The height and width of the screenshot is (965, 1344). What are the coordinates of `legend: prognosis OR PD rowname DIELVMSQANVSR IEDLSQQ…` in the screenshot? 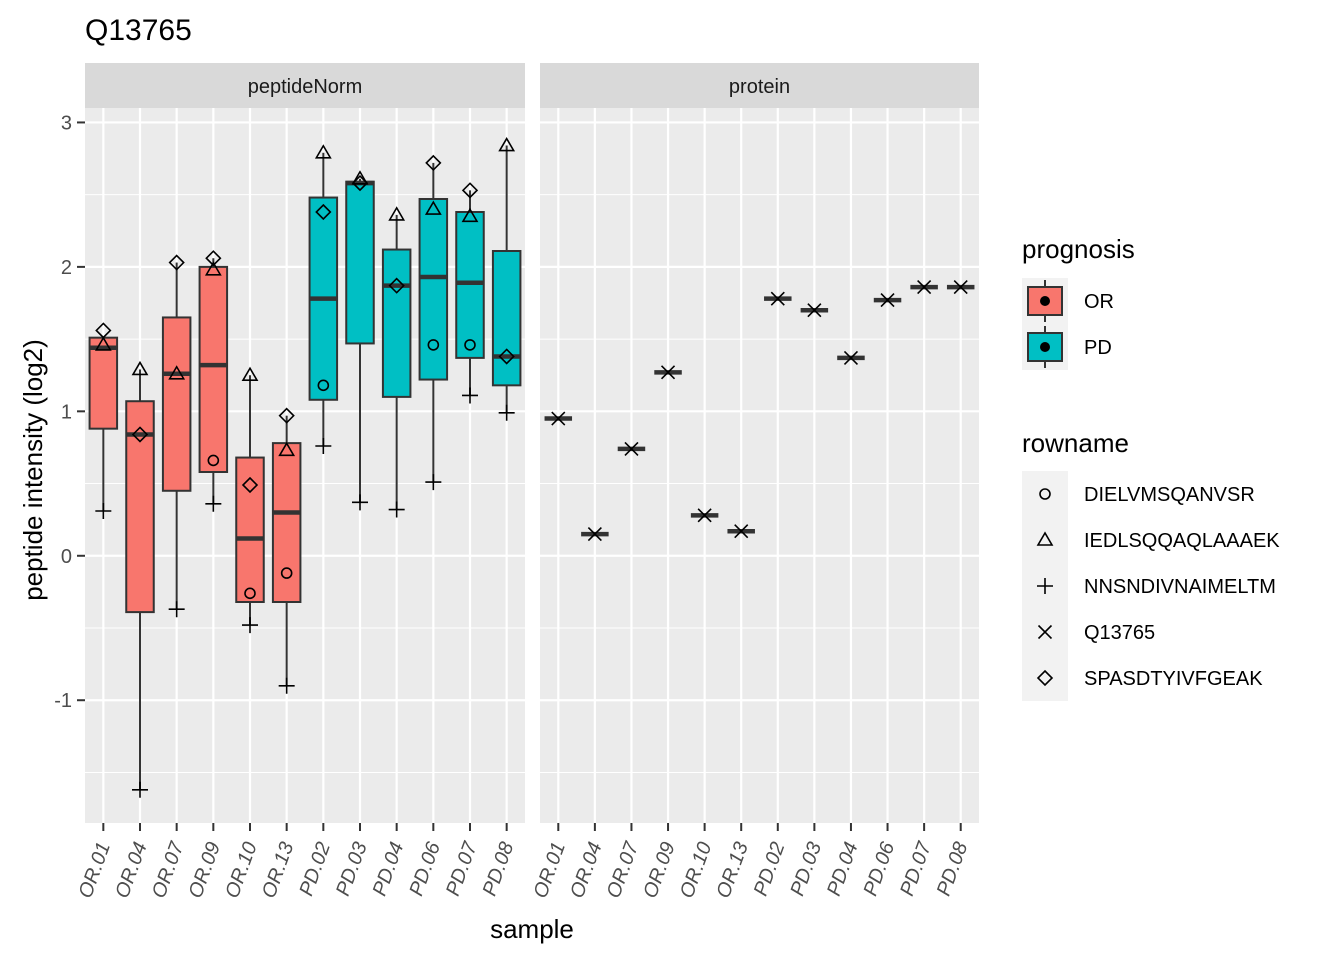 It's located at (1151, 467).